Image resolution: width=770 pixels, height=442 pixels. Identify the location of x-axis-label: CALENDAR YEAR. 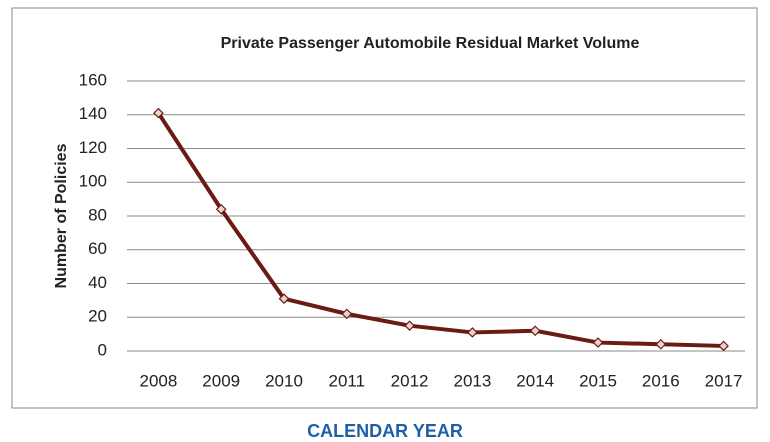
(385, 431).